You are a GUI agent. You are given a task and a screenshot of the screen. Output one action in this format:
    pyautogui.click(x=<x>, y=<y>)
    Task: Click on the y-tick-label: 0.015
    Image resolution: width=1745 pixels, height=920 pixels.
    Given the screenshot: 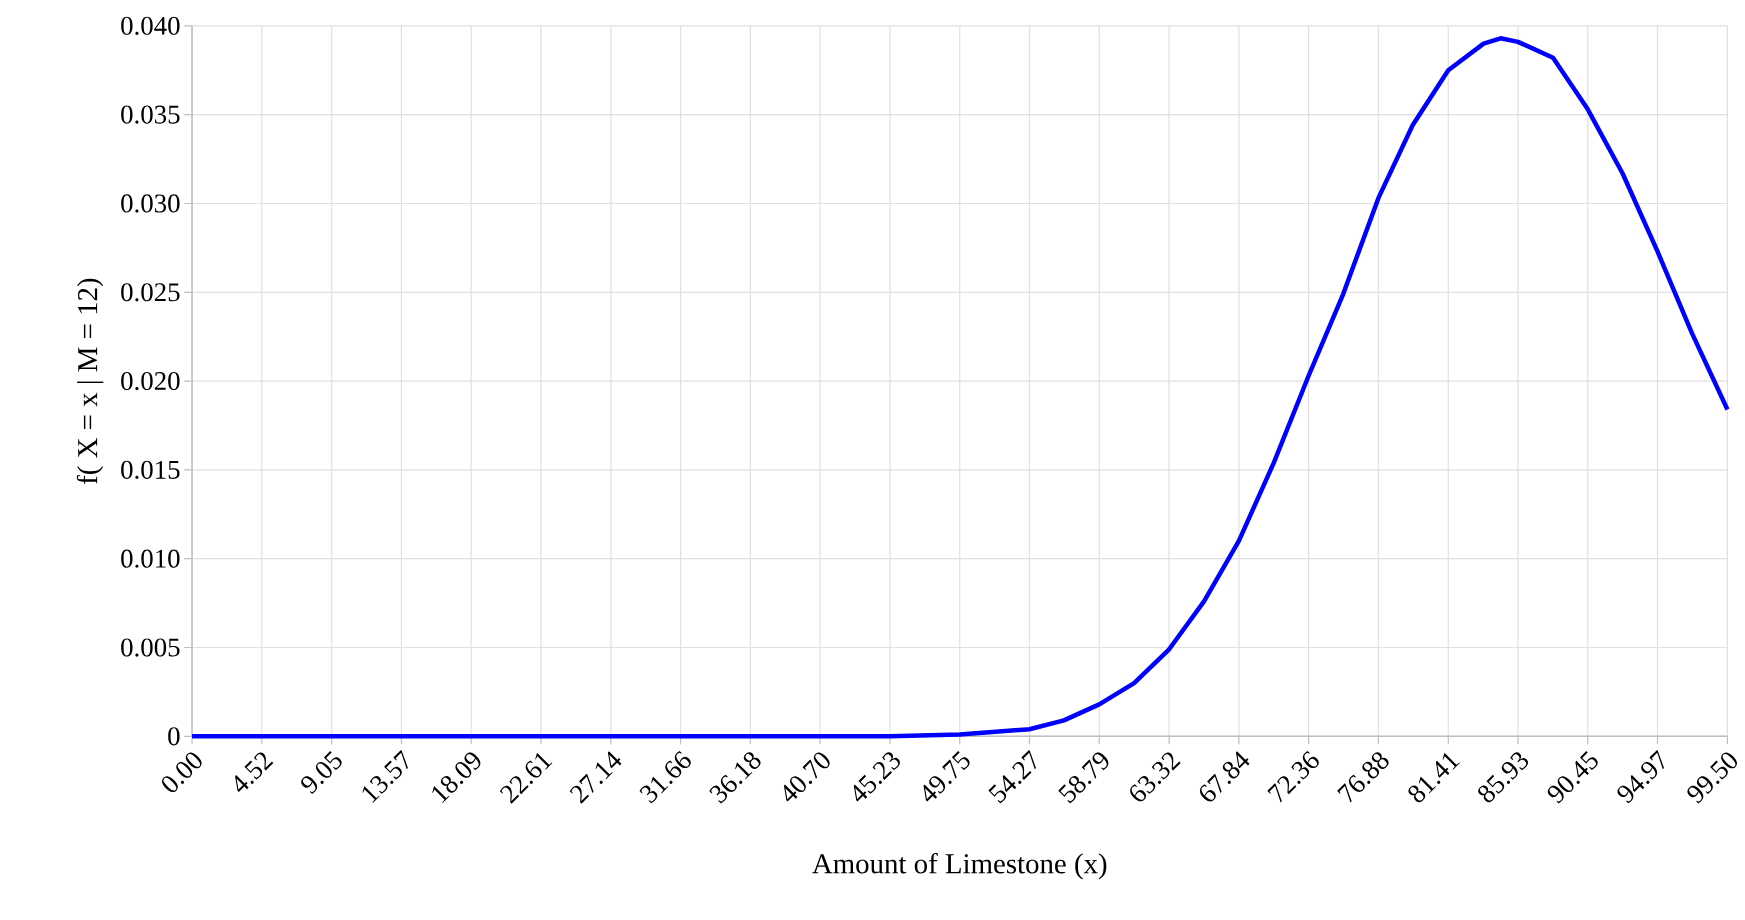 What is the action you would take?
    pyautogui.click(x=150, y=469)
    